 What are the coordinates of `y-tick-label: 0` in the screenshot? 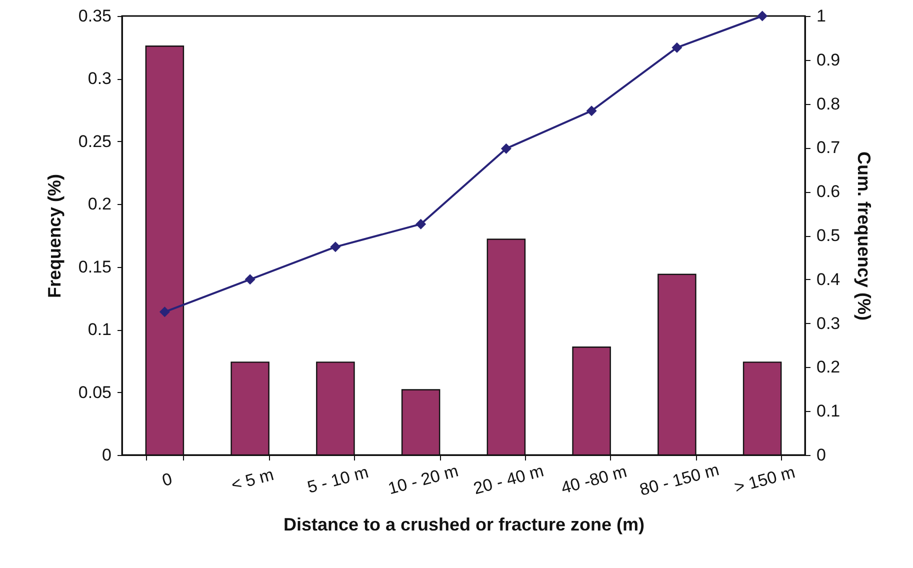 It's located at (107, 455).